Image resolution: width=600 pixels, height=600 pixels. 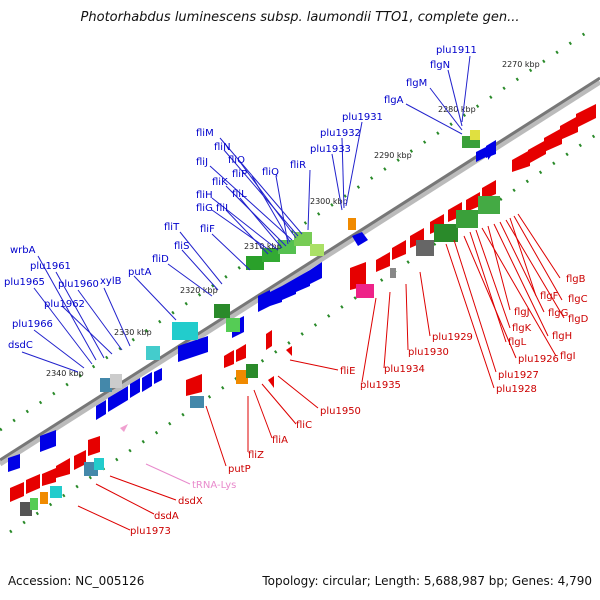 I want to click on gene-label: flgB, so click(x=576, y=279).